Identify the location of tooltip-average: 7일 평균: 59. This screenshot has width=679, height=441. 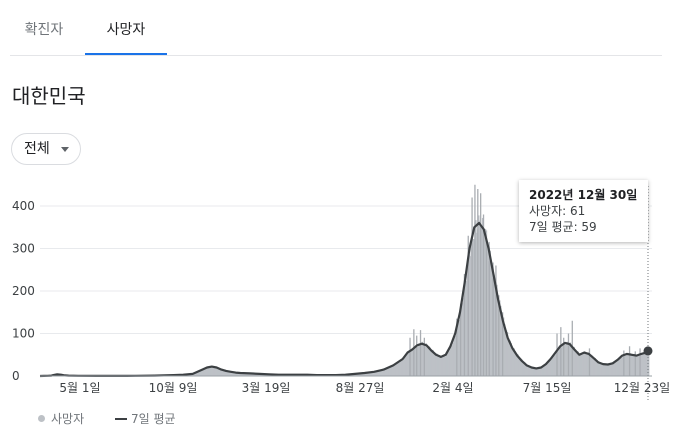
(563, 227).